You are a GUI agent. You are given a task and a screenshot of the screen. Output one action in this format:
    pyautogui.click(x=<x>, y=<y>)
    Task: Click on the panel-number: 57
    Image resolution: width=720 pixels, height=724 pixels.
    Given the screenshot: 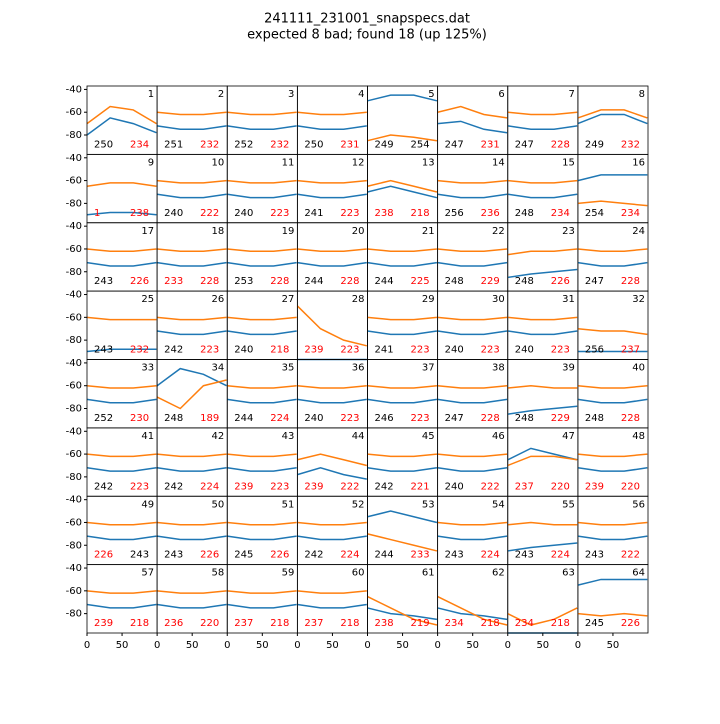 What is the action you would take?
    pyautogui.click(x=147, y=573)
    